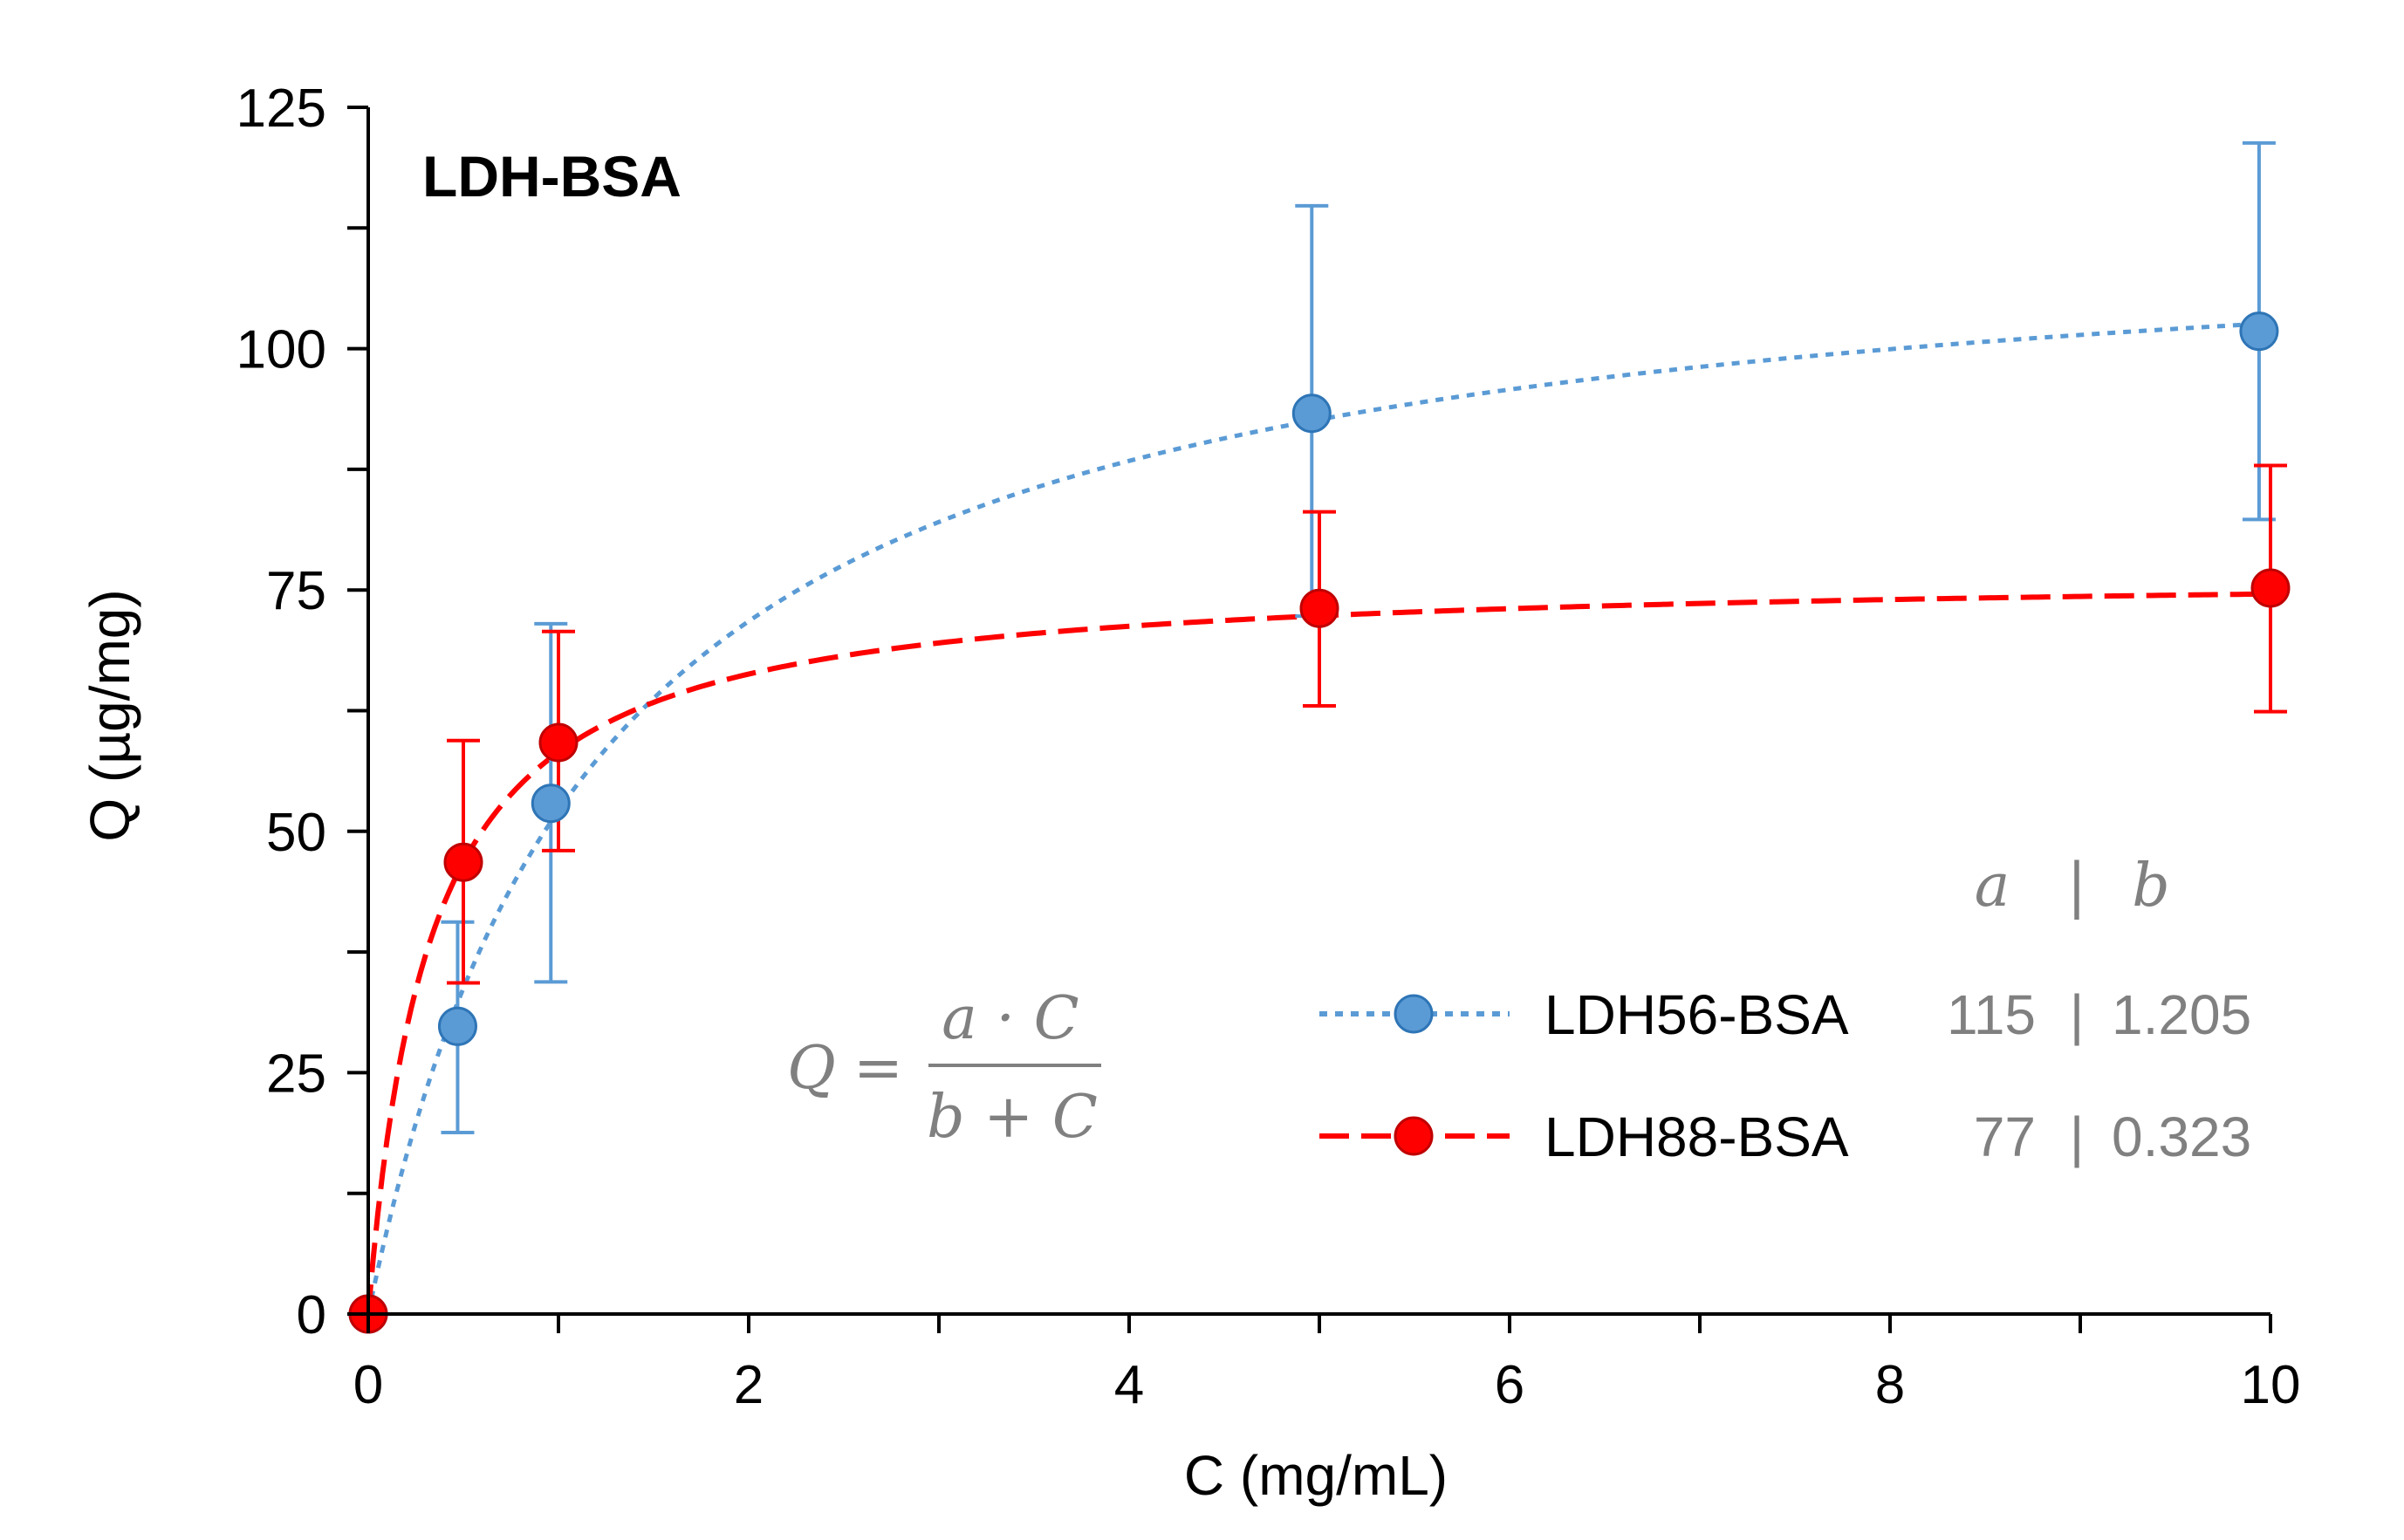 The height and width of the screenshot is (1540, 2404). I want to click on legend-entry-ldh56: LDH56-BSA 115 | 1.205, so click(1785, 1014).